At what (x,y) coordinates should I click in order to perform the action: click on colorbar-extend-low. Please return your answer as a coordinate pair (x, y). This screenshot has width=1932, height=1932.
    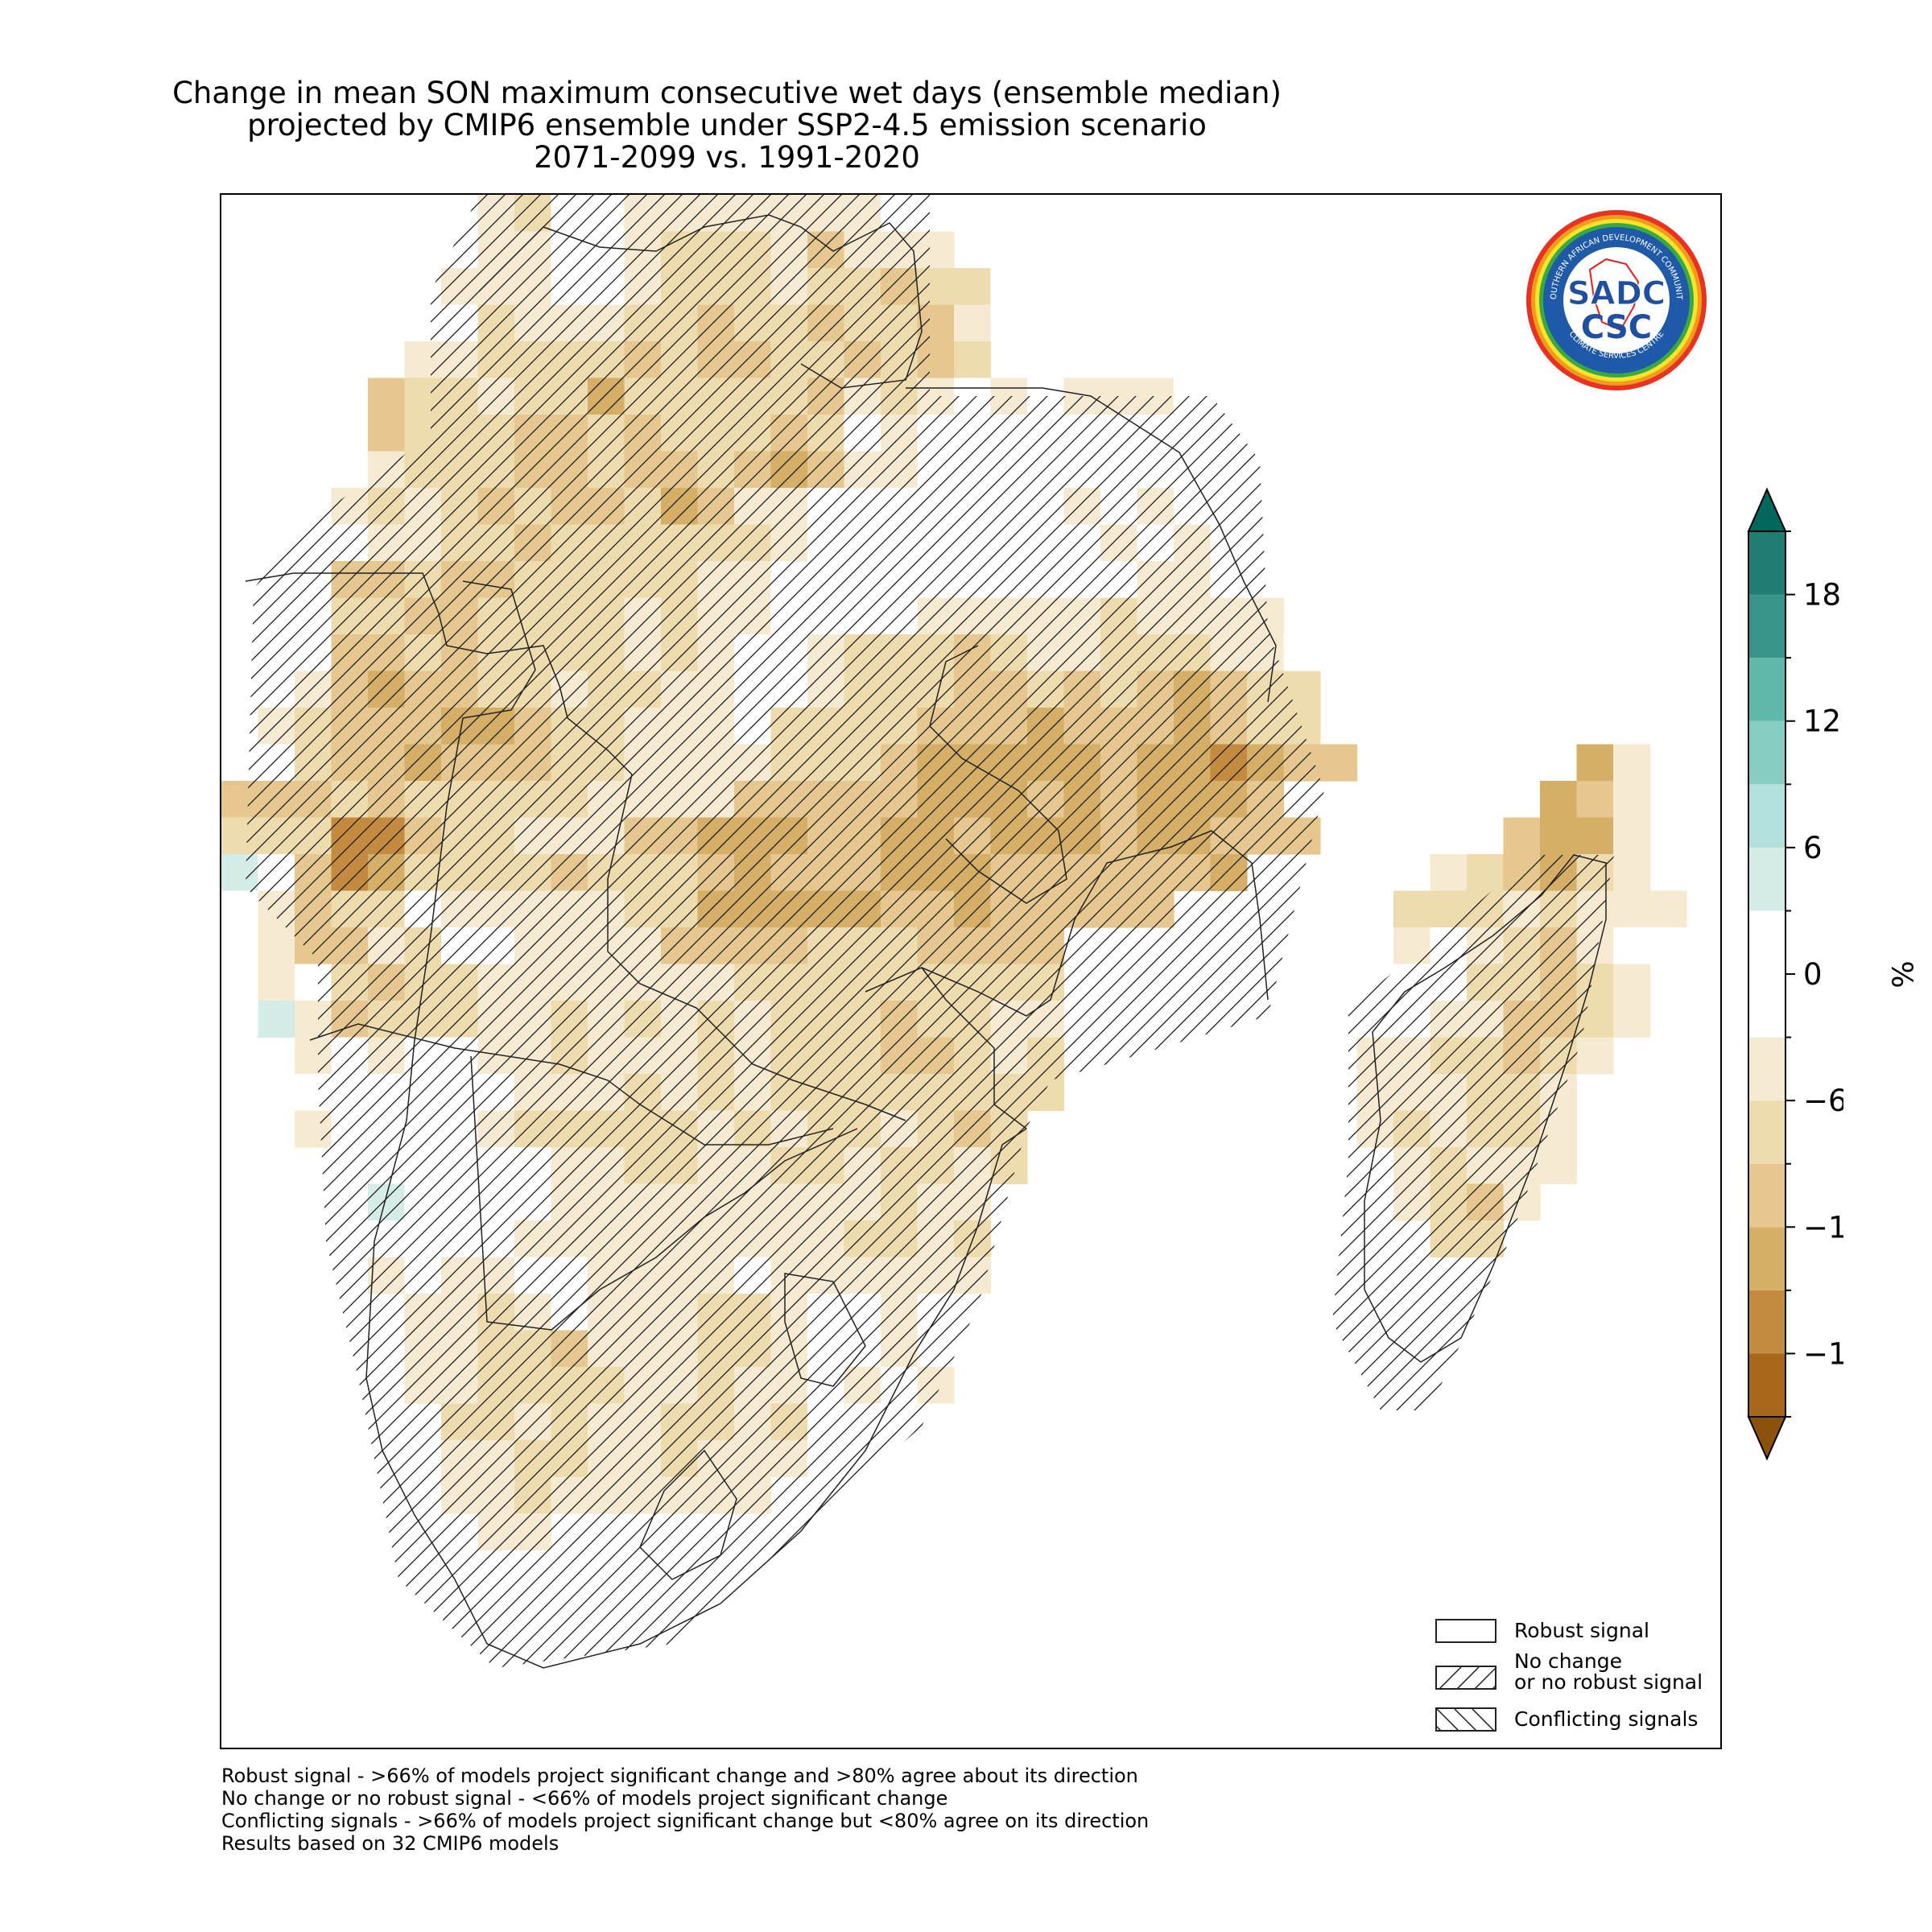
    Looking at the image, I should click on (1767, 1438).